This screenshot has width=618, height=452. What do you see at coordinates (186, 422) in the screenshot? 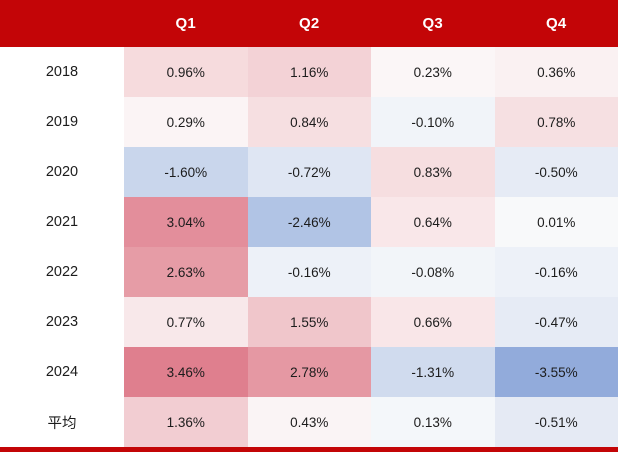
I see `heatmap-cell: 1.36%` at bounding box center [186, 422].